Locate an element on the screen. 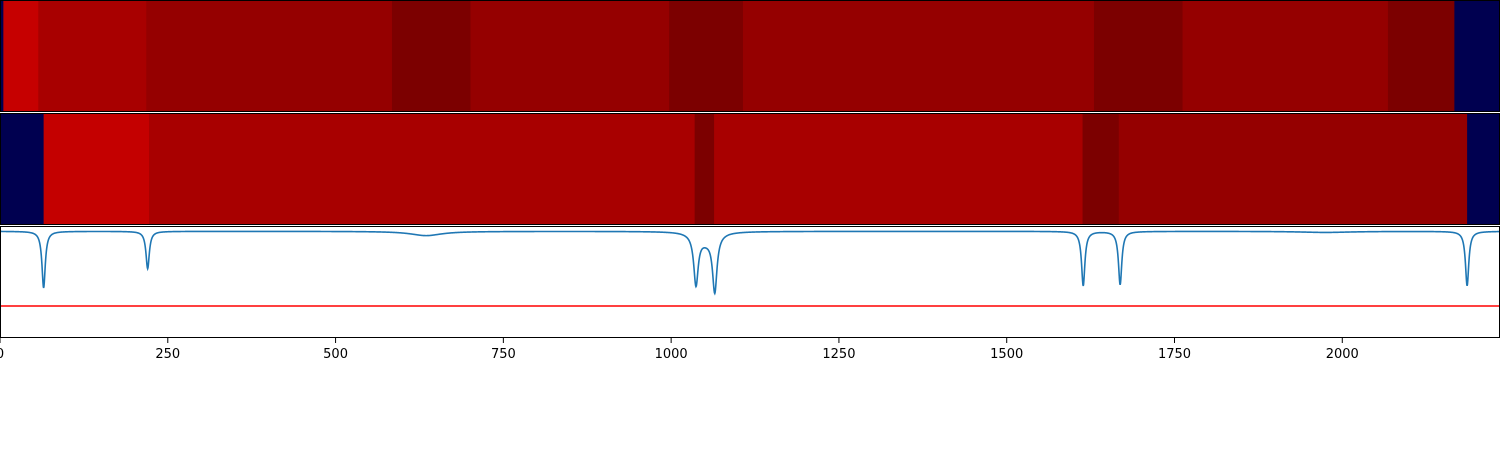 The height and width of the screenshot is (450, 1500). x-axis: 0 250 500 750 1000 1250 1500 1750 2000 is located at coordinates (679, 350).